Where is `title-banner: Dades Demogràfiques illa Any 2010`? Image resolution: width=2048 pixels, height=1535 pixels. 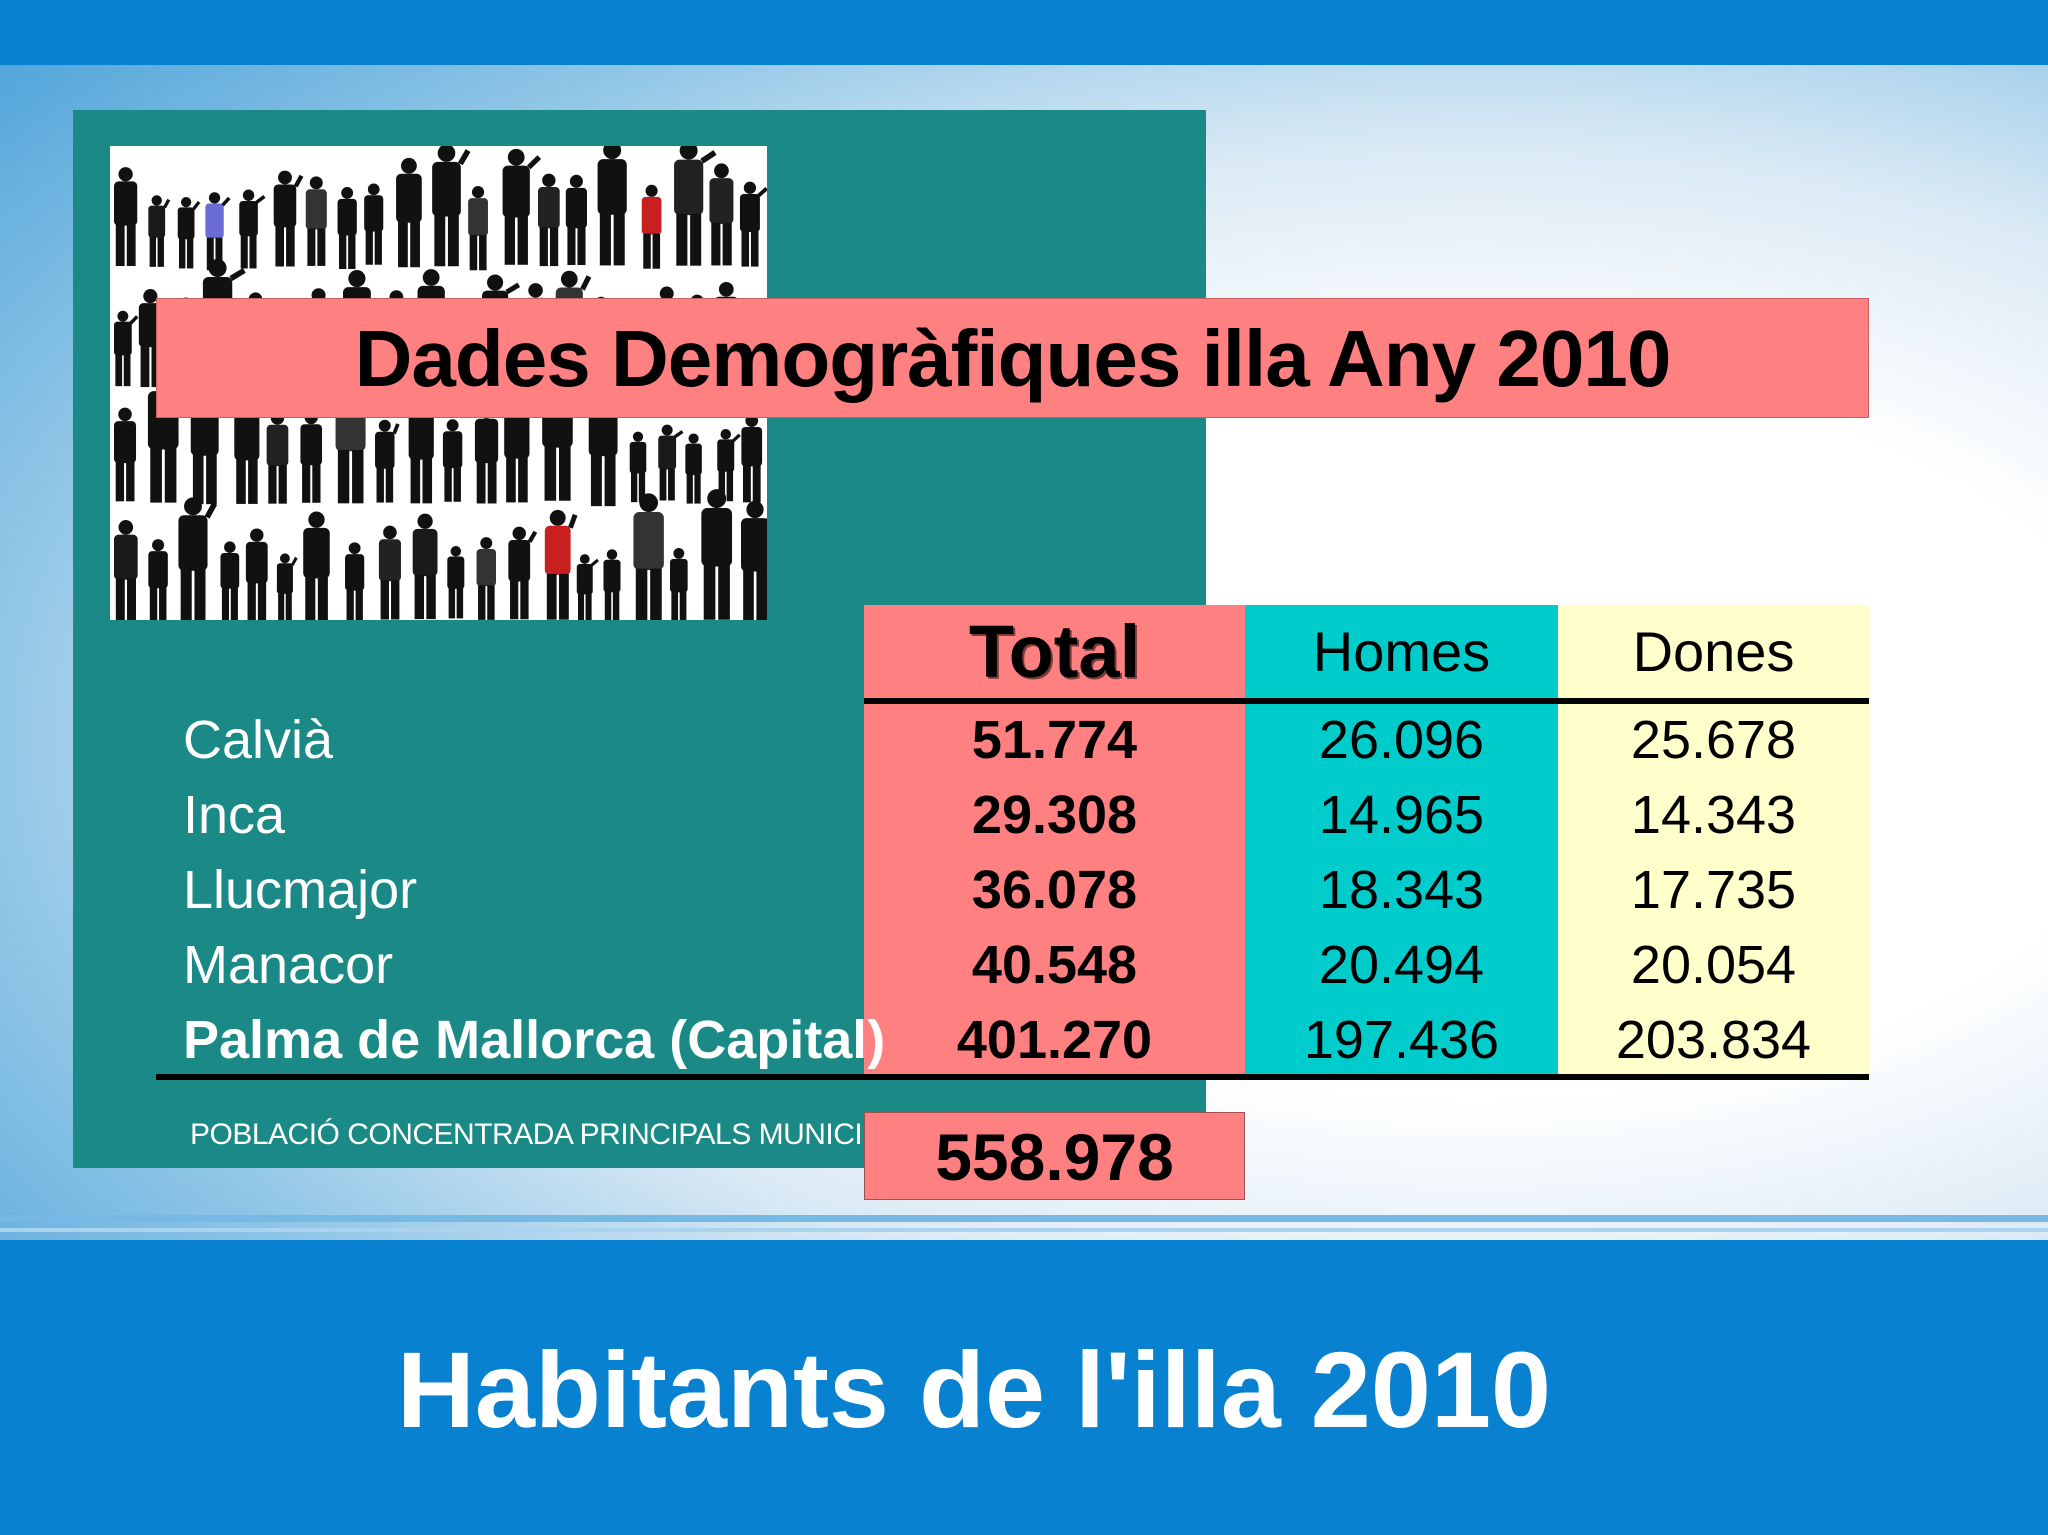 title-banner: Dades Demogràfiques illa Any 2010 is located at coordinates (1012, 358).